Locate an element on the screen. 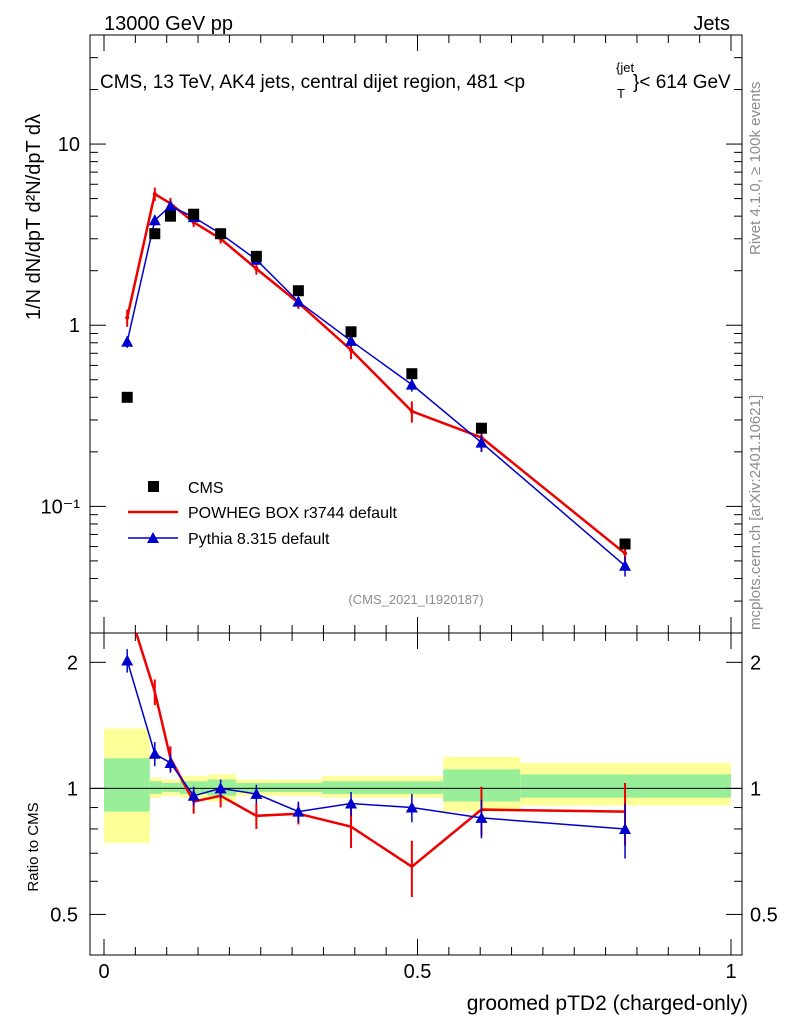  ratio-uncertainty-bands is located at coordinates (417, 786).